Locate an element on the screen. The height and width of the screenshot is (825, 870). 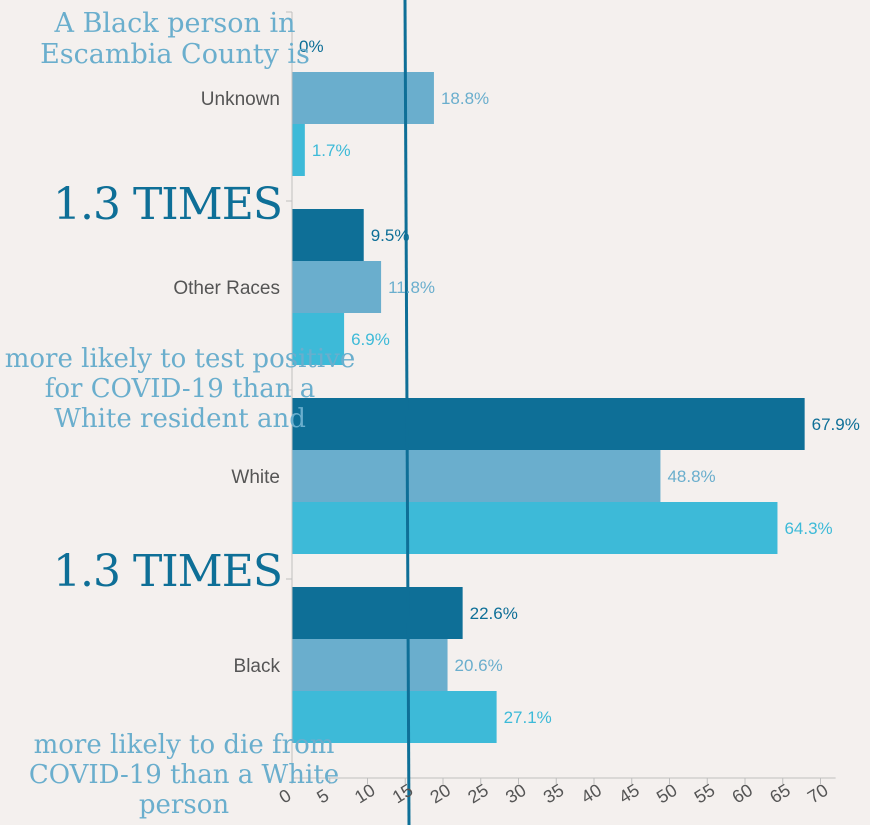
x-tick-label: 20 is located at coordinates (441, 794).